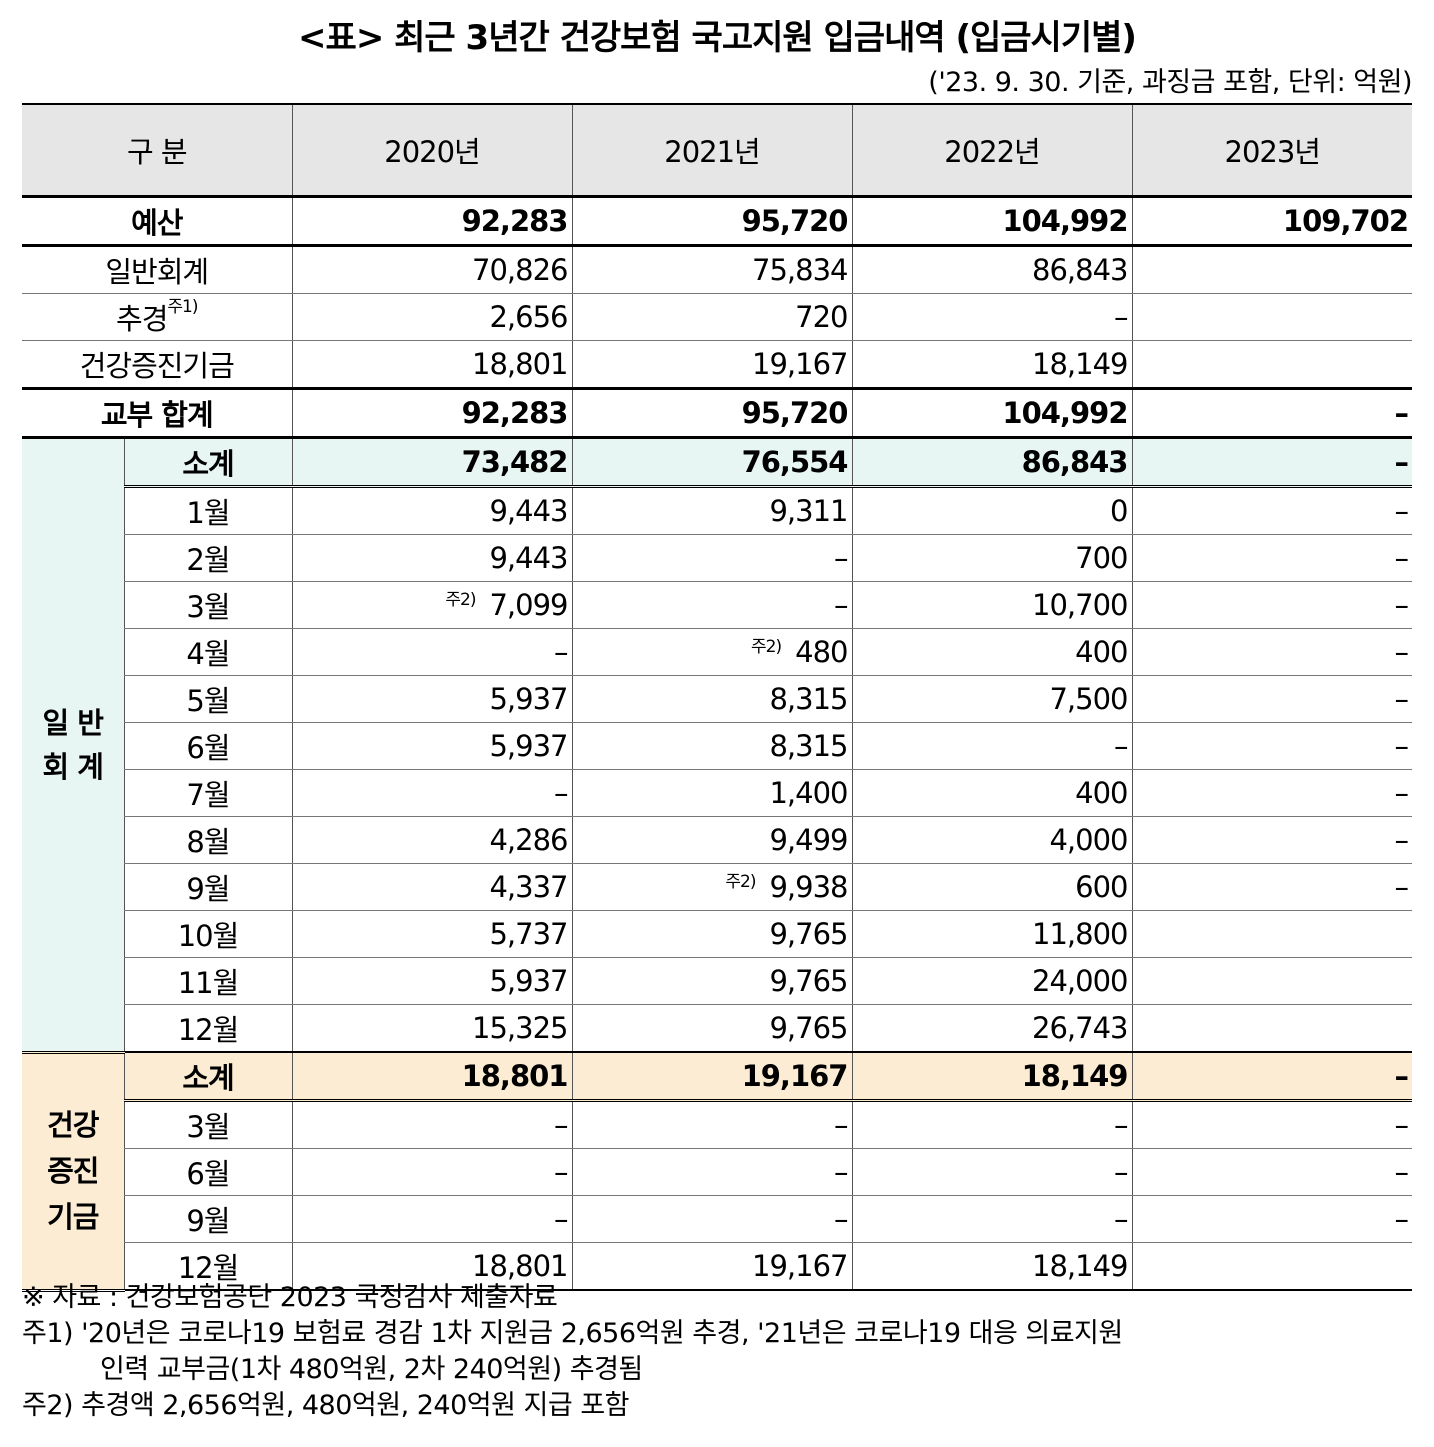 The height and width of the screenshot is (1447, 1434). What do you see at coordinates (1101, 793) in the screenshot?
I see `value-text: 400` at bounding box center [1101, 793].